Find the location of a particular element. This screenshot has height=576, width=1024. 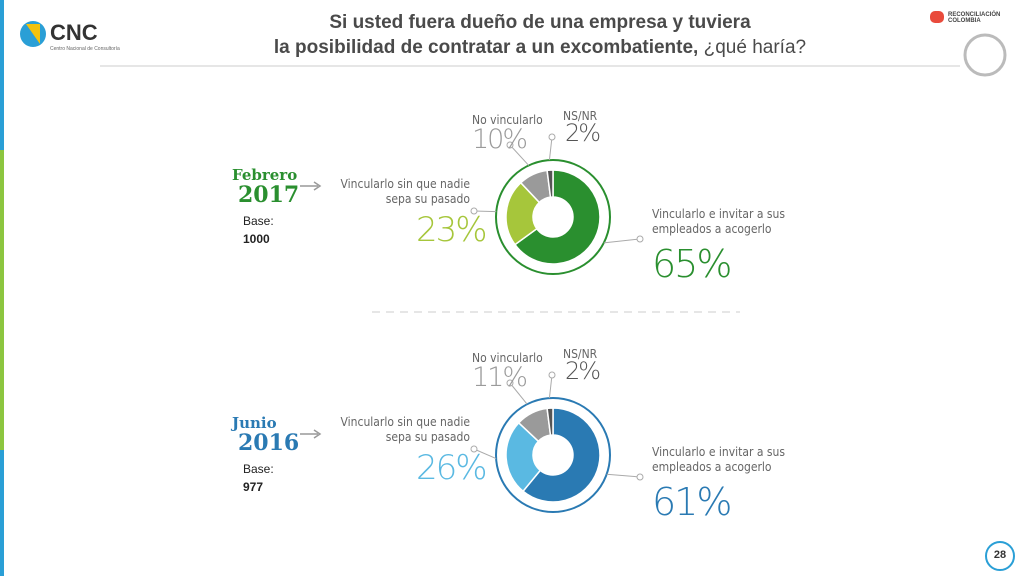

period-year: 2017 is located at coordinates (269, 195).